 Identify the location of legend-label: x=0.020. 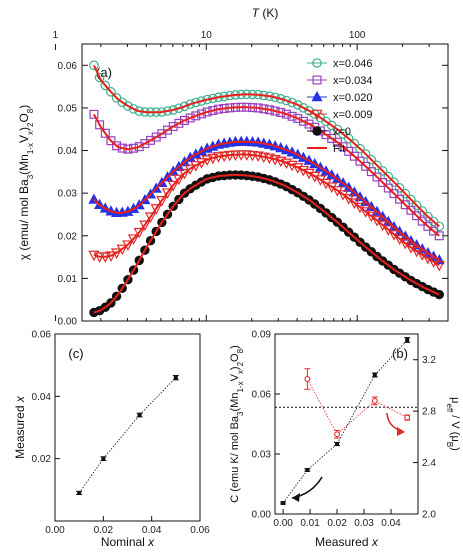
(352, 98).